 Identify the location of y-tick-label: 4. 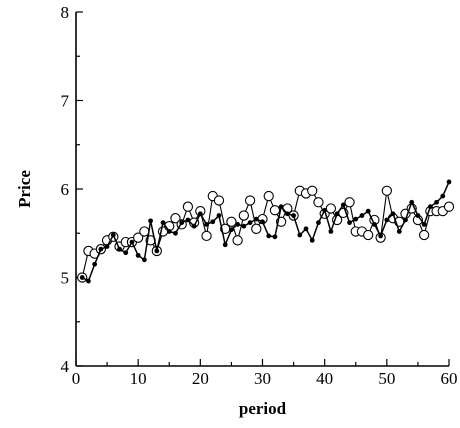
(65, 366).